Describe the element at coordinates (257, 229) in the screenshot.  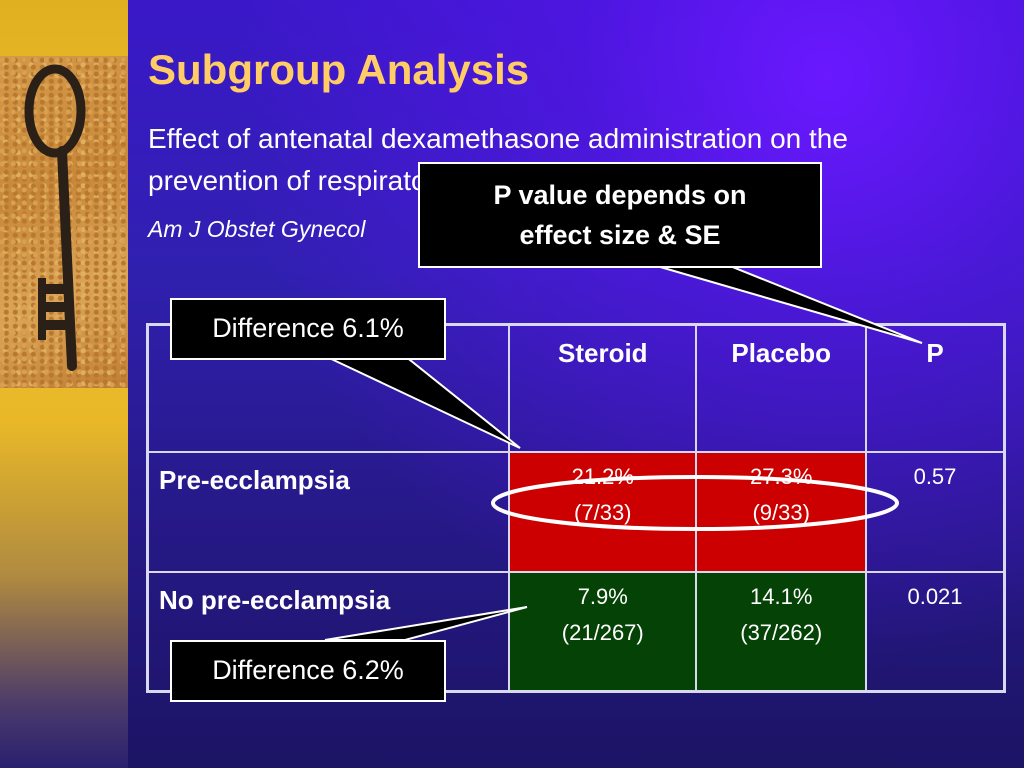
I see `citation: Am J Obstet Gynecol` at that location.